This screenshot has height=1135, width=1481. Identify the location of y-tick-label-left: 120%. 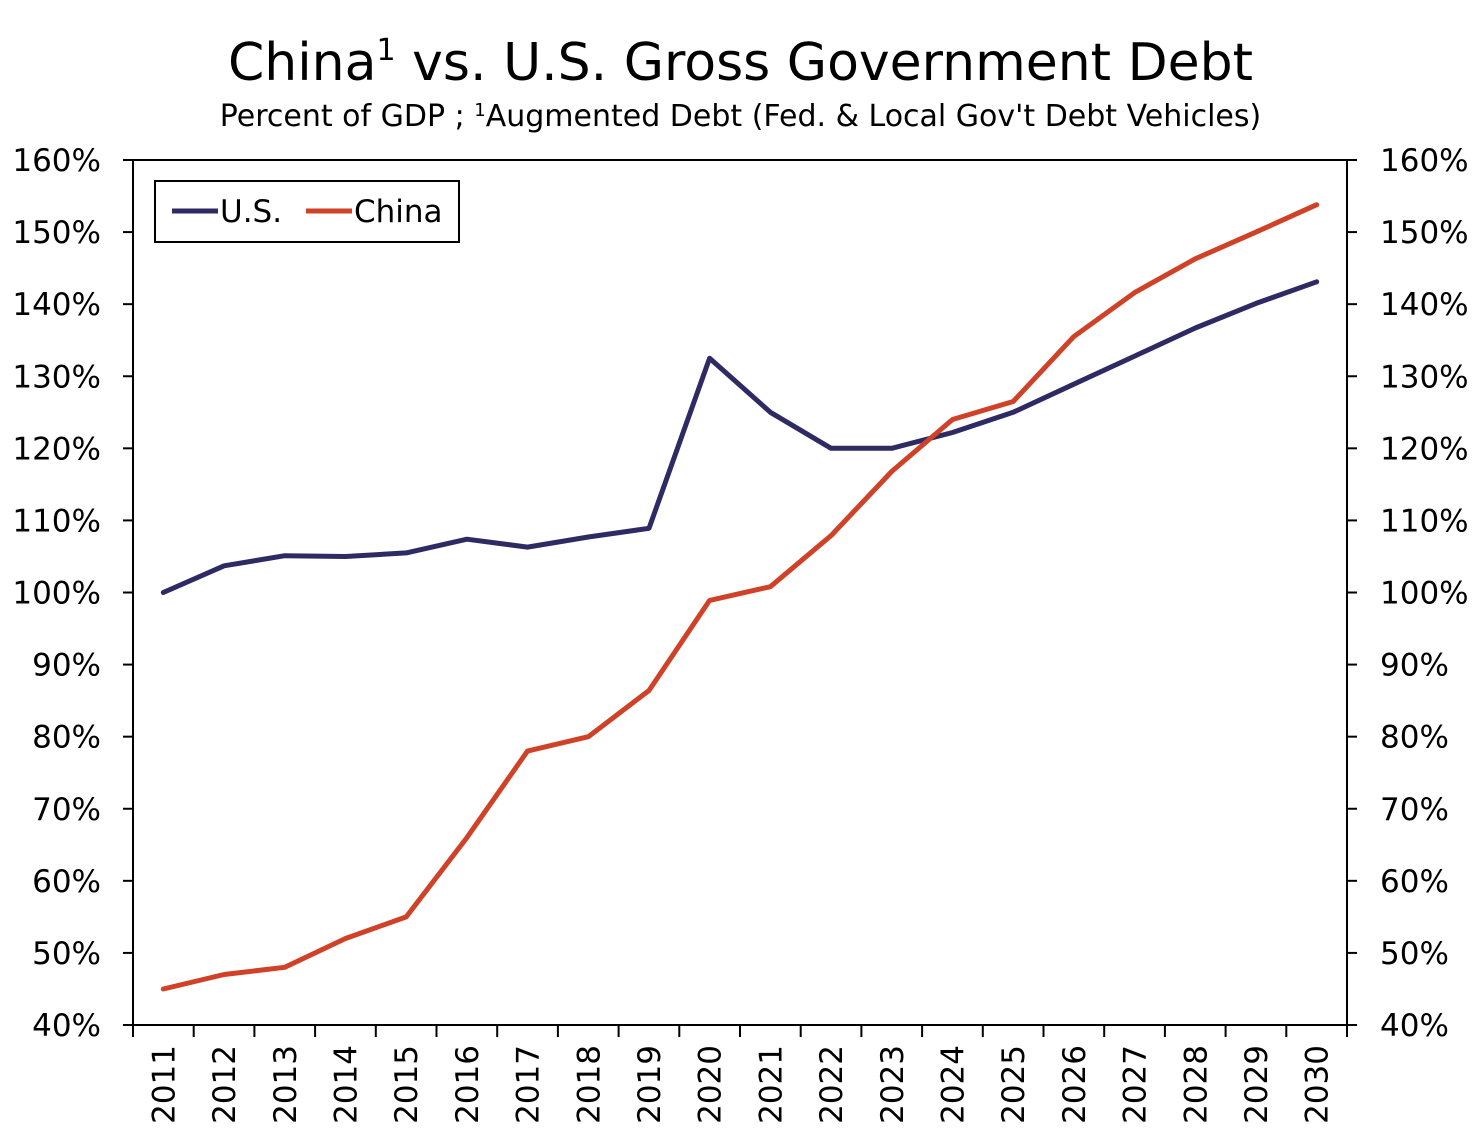
(56, 449).